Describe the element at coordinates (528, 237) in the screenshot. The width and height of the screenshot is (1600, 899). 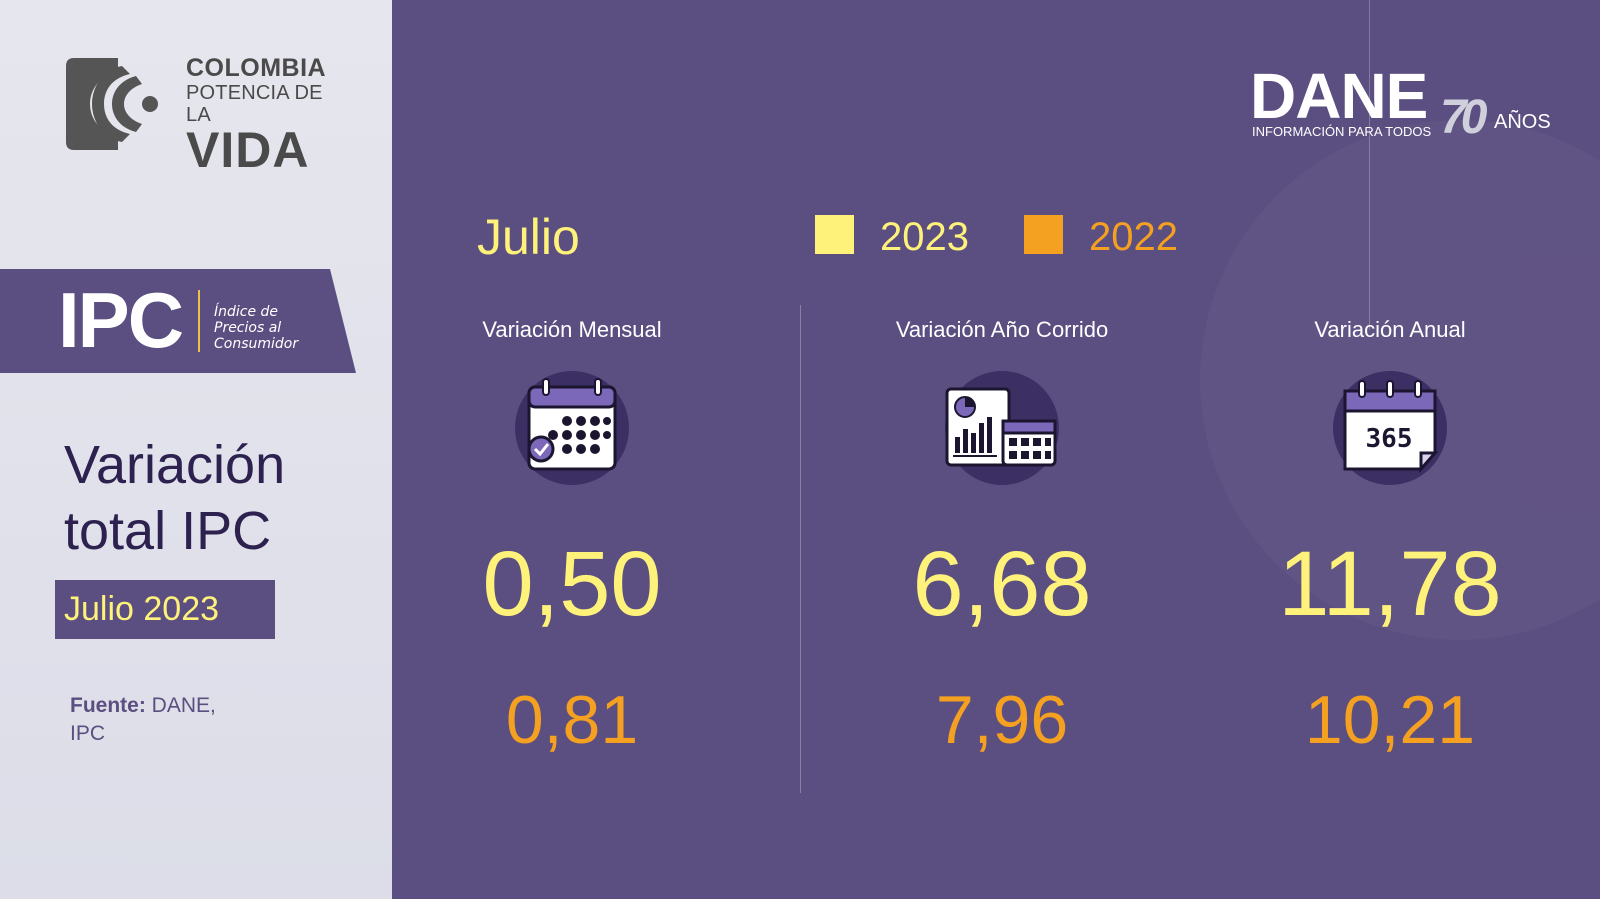
I see `month-label: Julio` at that location.